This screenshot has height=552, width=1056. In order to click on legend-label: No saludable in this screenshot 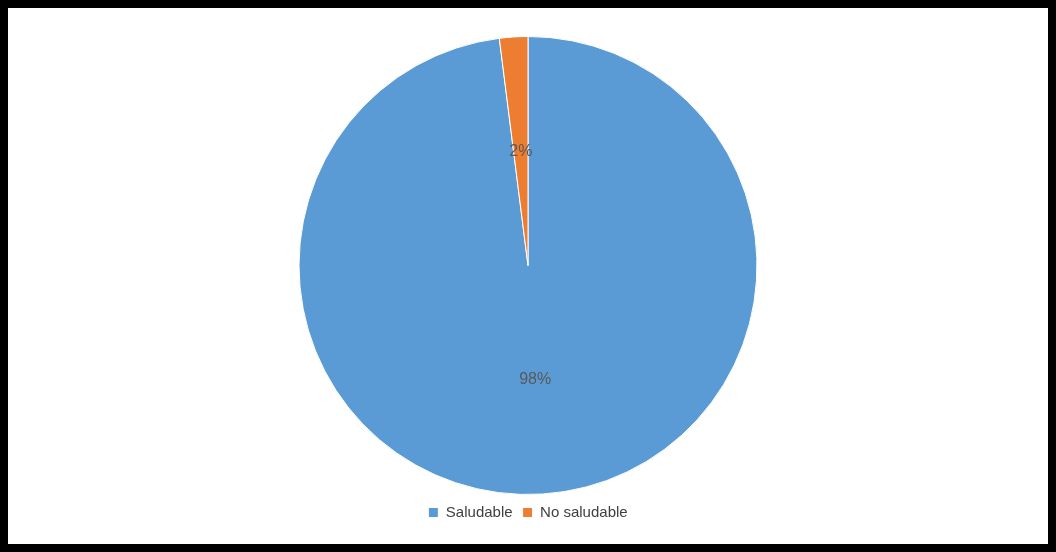, I will do `click(584, 511)`.